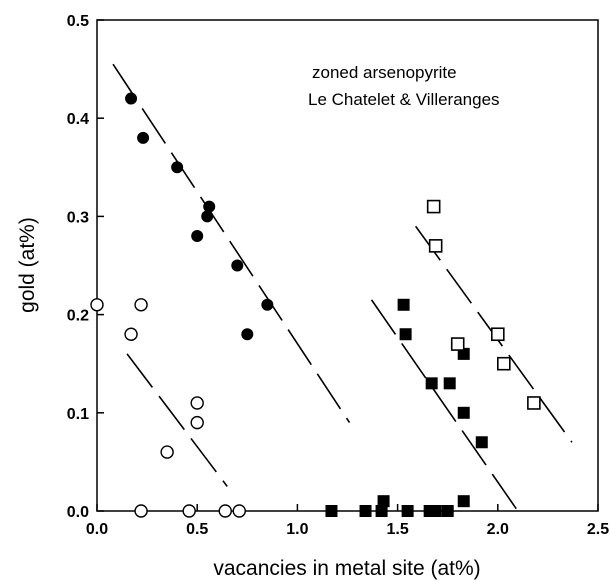 This screenshot has width=610, height=581. I want to click on y-axis-title: gold (at%), so click(27, 265).